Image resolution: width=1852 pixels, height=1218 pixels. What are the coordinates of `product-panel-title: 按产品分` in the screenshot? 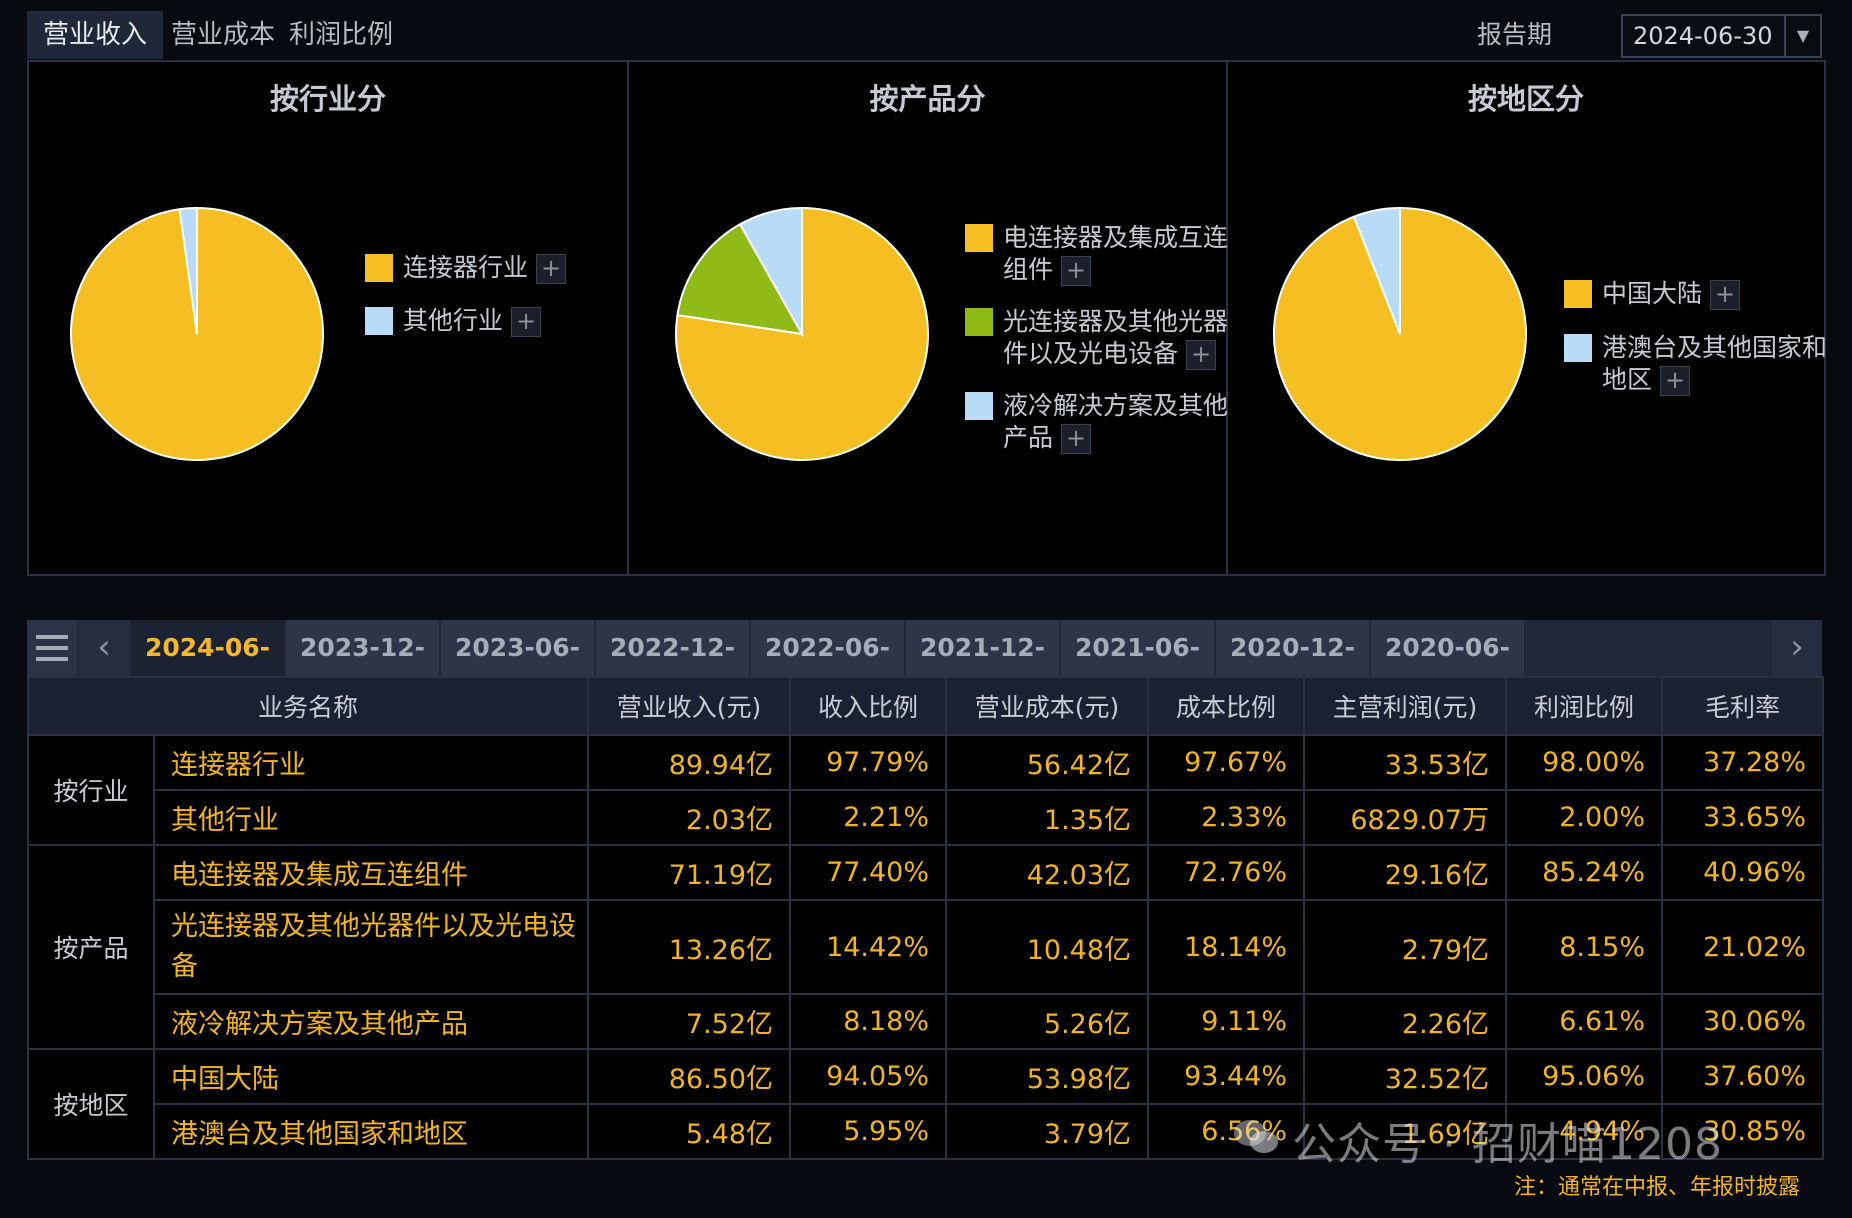 It's located at (927, 99).